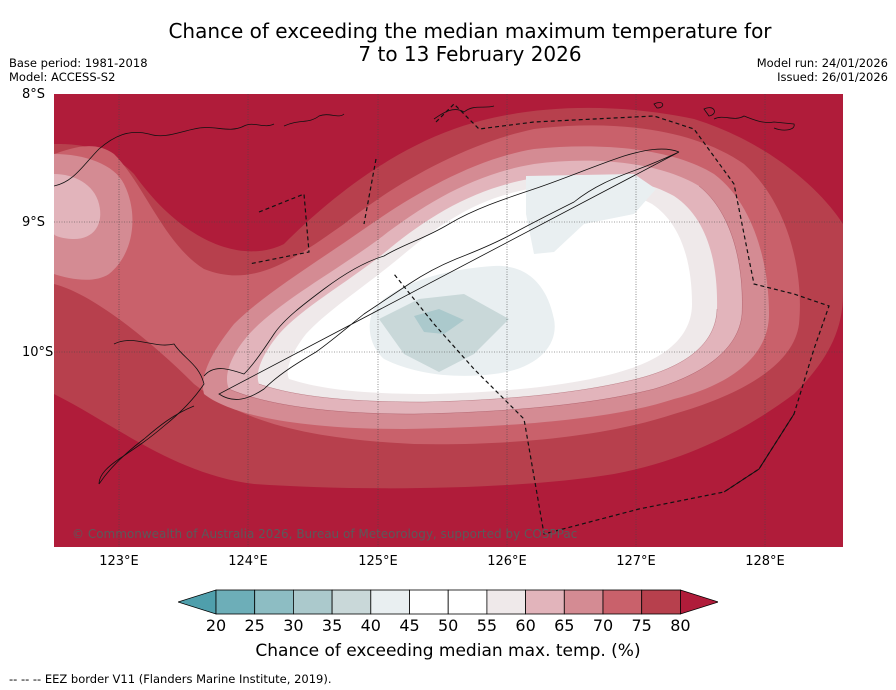  What do you see at coordinates (78, 63) in the screenshot?
I see `base-period: Base period: 1981-2018` at bounding box center [78, 63].